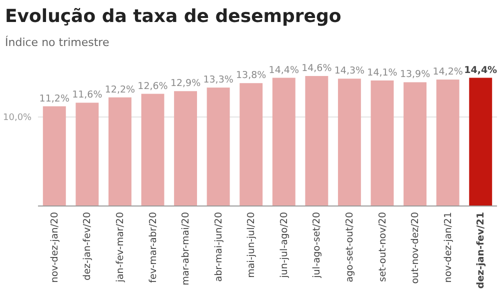  Describe the element at coordinates (173, 16) in the screenshot. I see `chart-title: Evolução da taxa de desemprego` at that location.